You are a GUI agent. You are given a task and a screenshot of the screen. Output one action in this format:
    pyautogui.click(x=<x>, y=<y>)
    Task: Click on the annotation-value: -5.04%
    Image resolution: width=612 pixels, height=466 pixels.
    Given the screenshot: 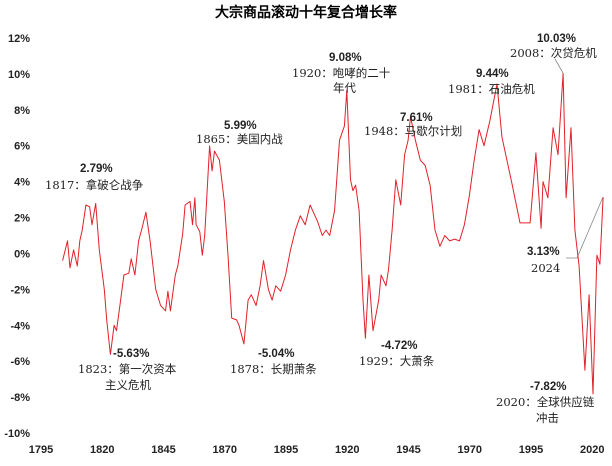 What is the action you would take?
    pyautogui.click(x=276, y=354)
    